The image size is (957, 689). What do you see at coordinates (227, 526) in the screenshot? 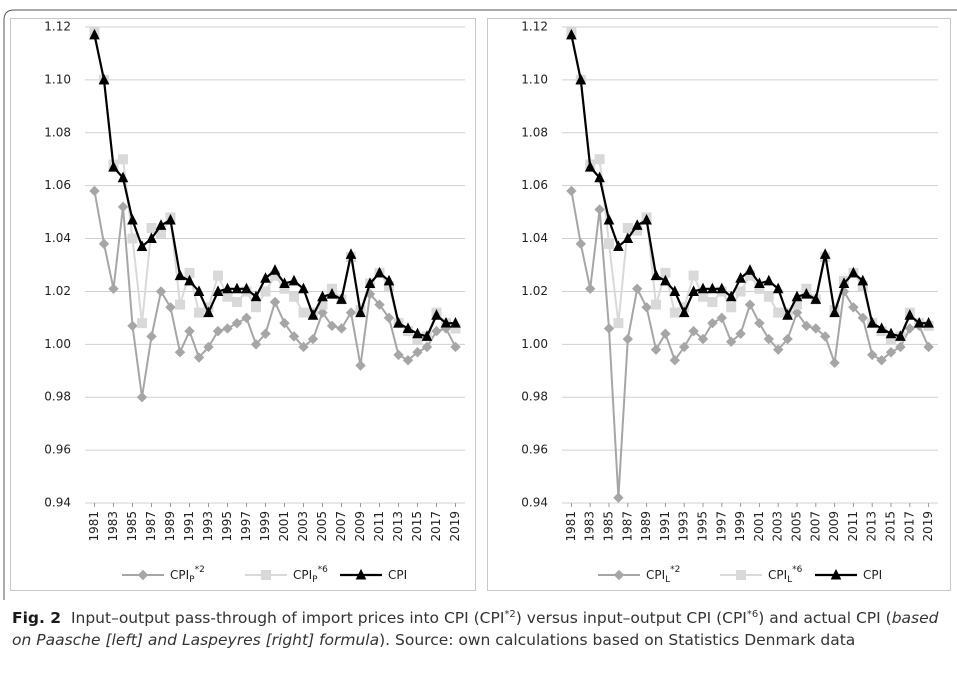
I see `x-tick-label: 1995` at bounding box center [227, 526].